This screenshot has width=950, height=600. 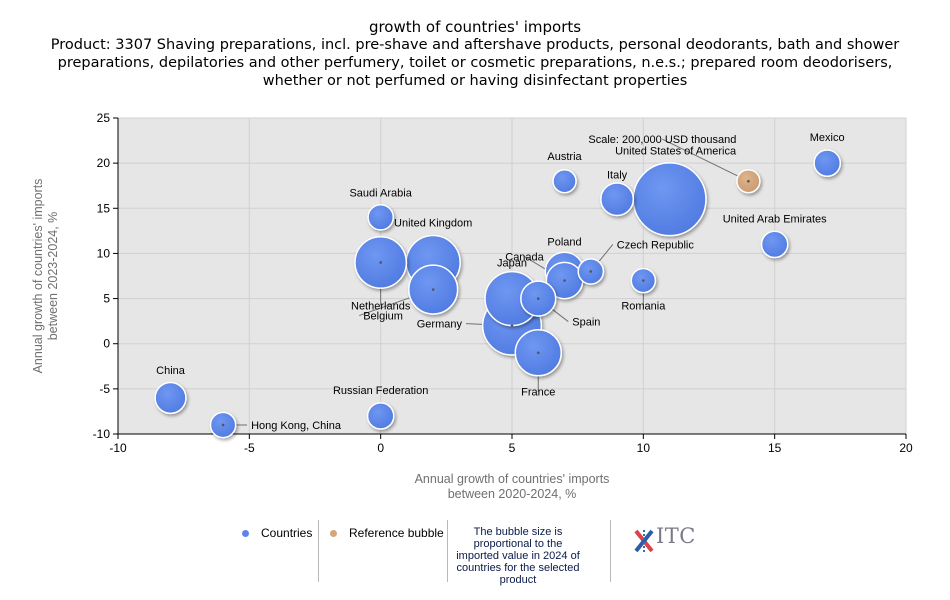 I want to click on x-tick-label: 15, so click(x=775, y=448).